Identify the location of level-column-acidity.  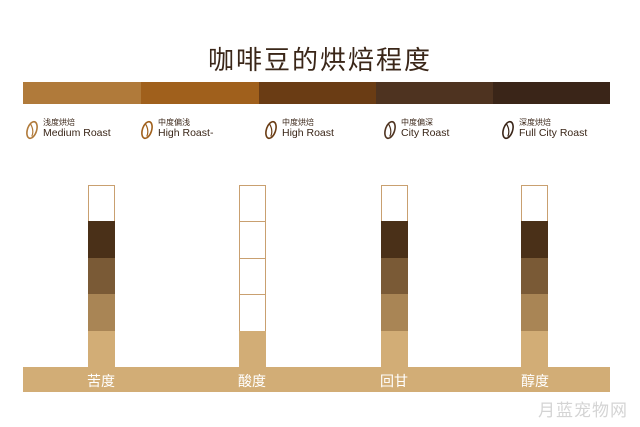
(252, 277).